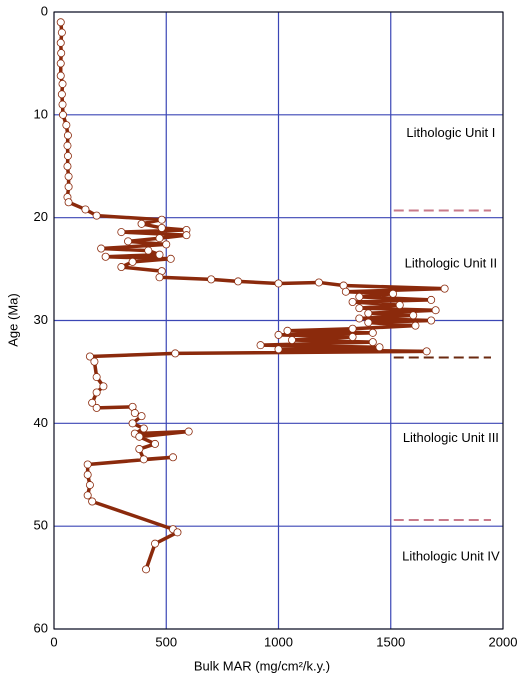 Image resolution: width=524 pixels, height=689 pixels. I want to click on annotation: Lithologic Unit IV, so click(451, 555).